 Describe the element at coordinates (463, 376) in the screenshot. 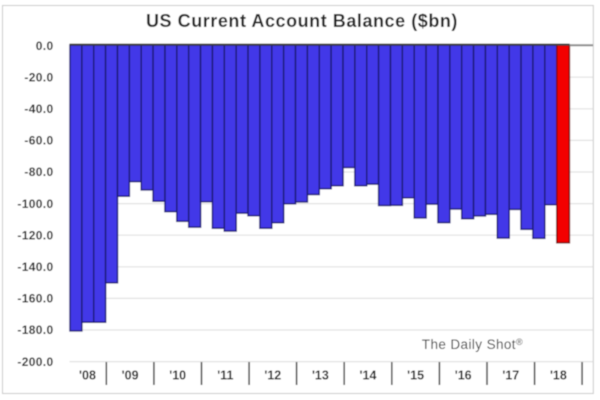

I see `svg-text: '16` at that location.